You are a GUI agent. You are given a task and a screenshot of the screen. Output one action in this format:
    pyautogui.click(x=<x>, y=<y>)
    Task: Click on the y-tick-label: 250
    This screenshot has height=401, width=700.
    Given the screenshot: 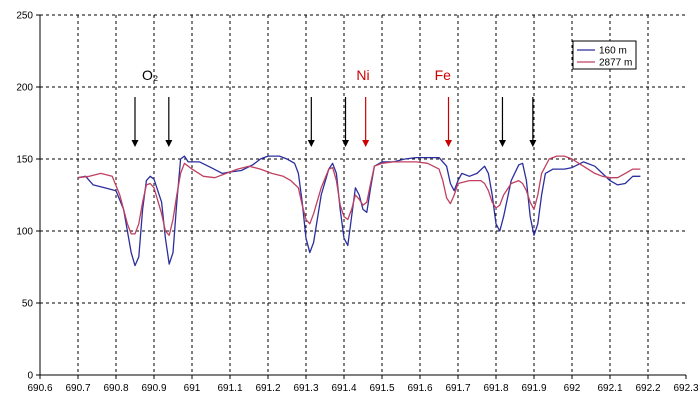 What is the action you would take?
    pyautogui.click(x=24, y=16)
    